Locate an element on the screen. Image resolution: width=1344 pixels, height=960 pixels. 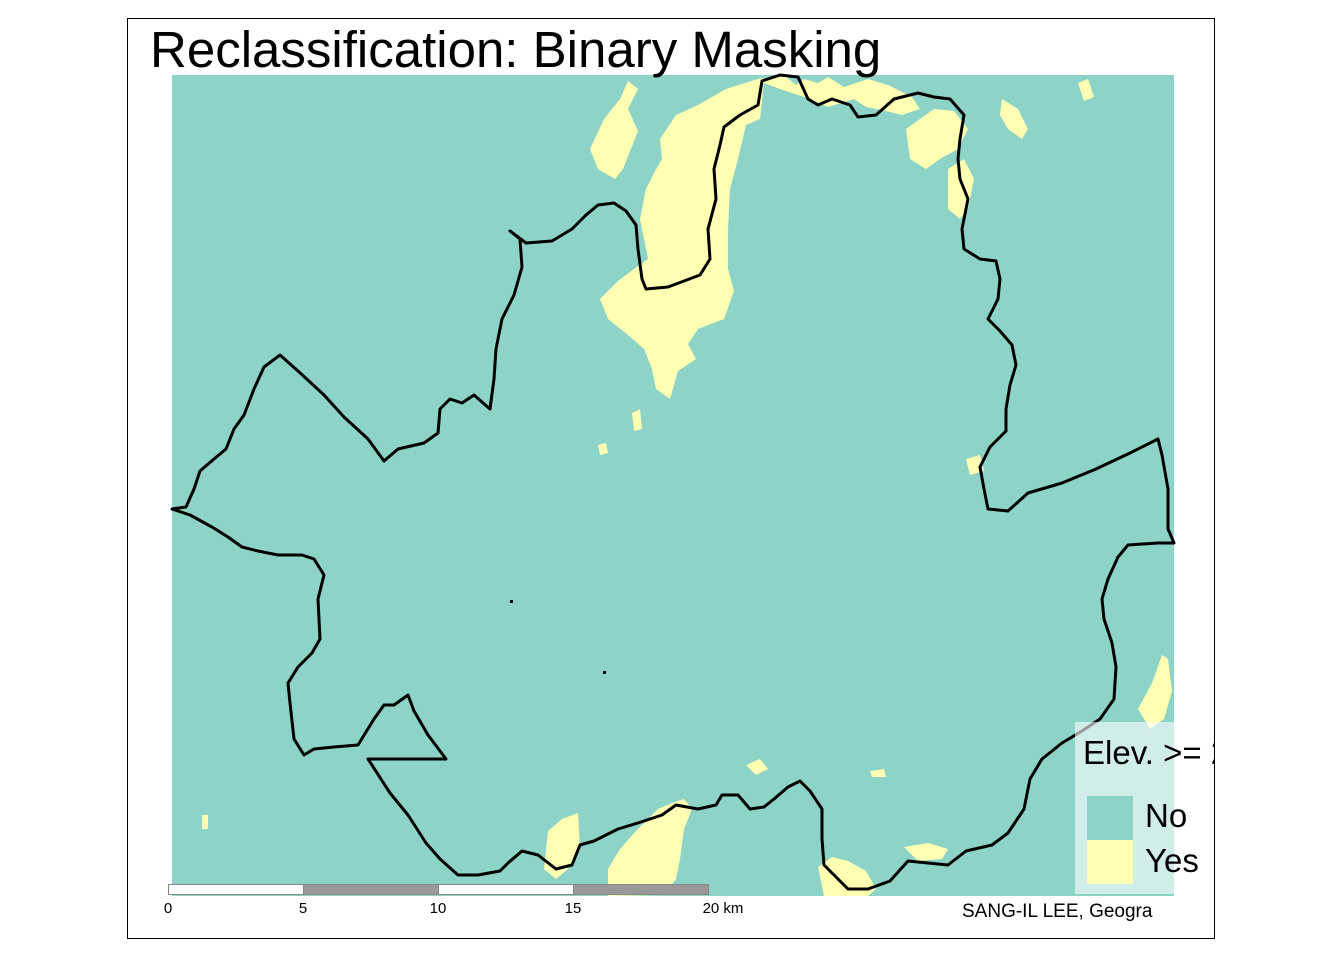
scale-tick-label: 15 is located at coordinates (573, 908).